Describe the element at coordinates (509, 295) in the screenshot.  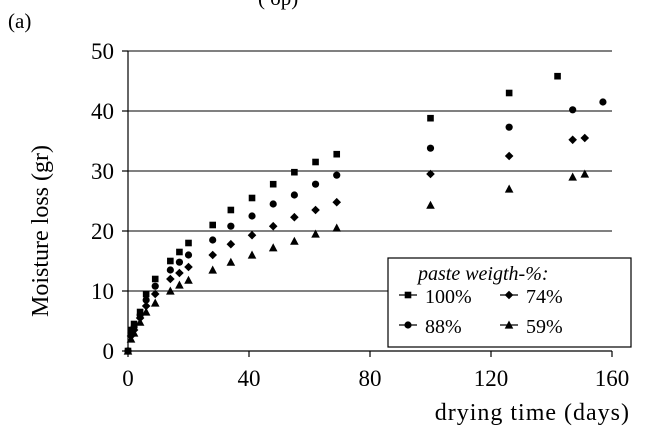
I see `legend-marker-diamond` at that location.